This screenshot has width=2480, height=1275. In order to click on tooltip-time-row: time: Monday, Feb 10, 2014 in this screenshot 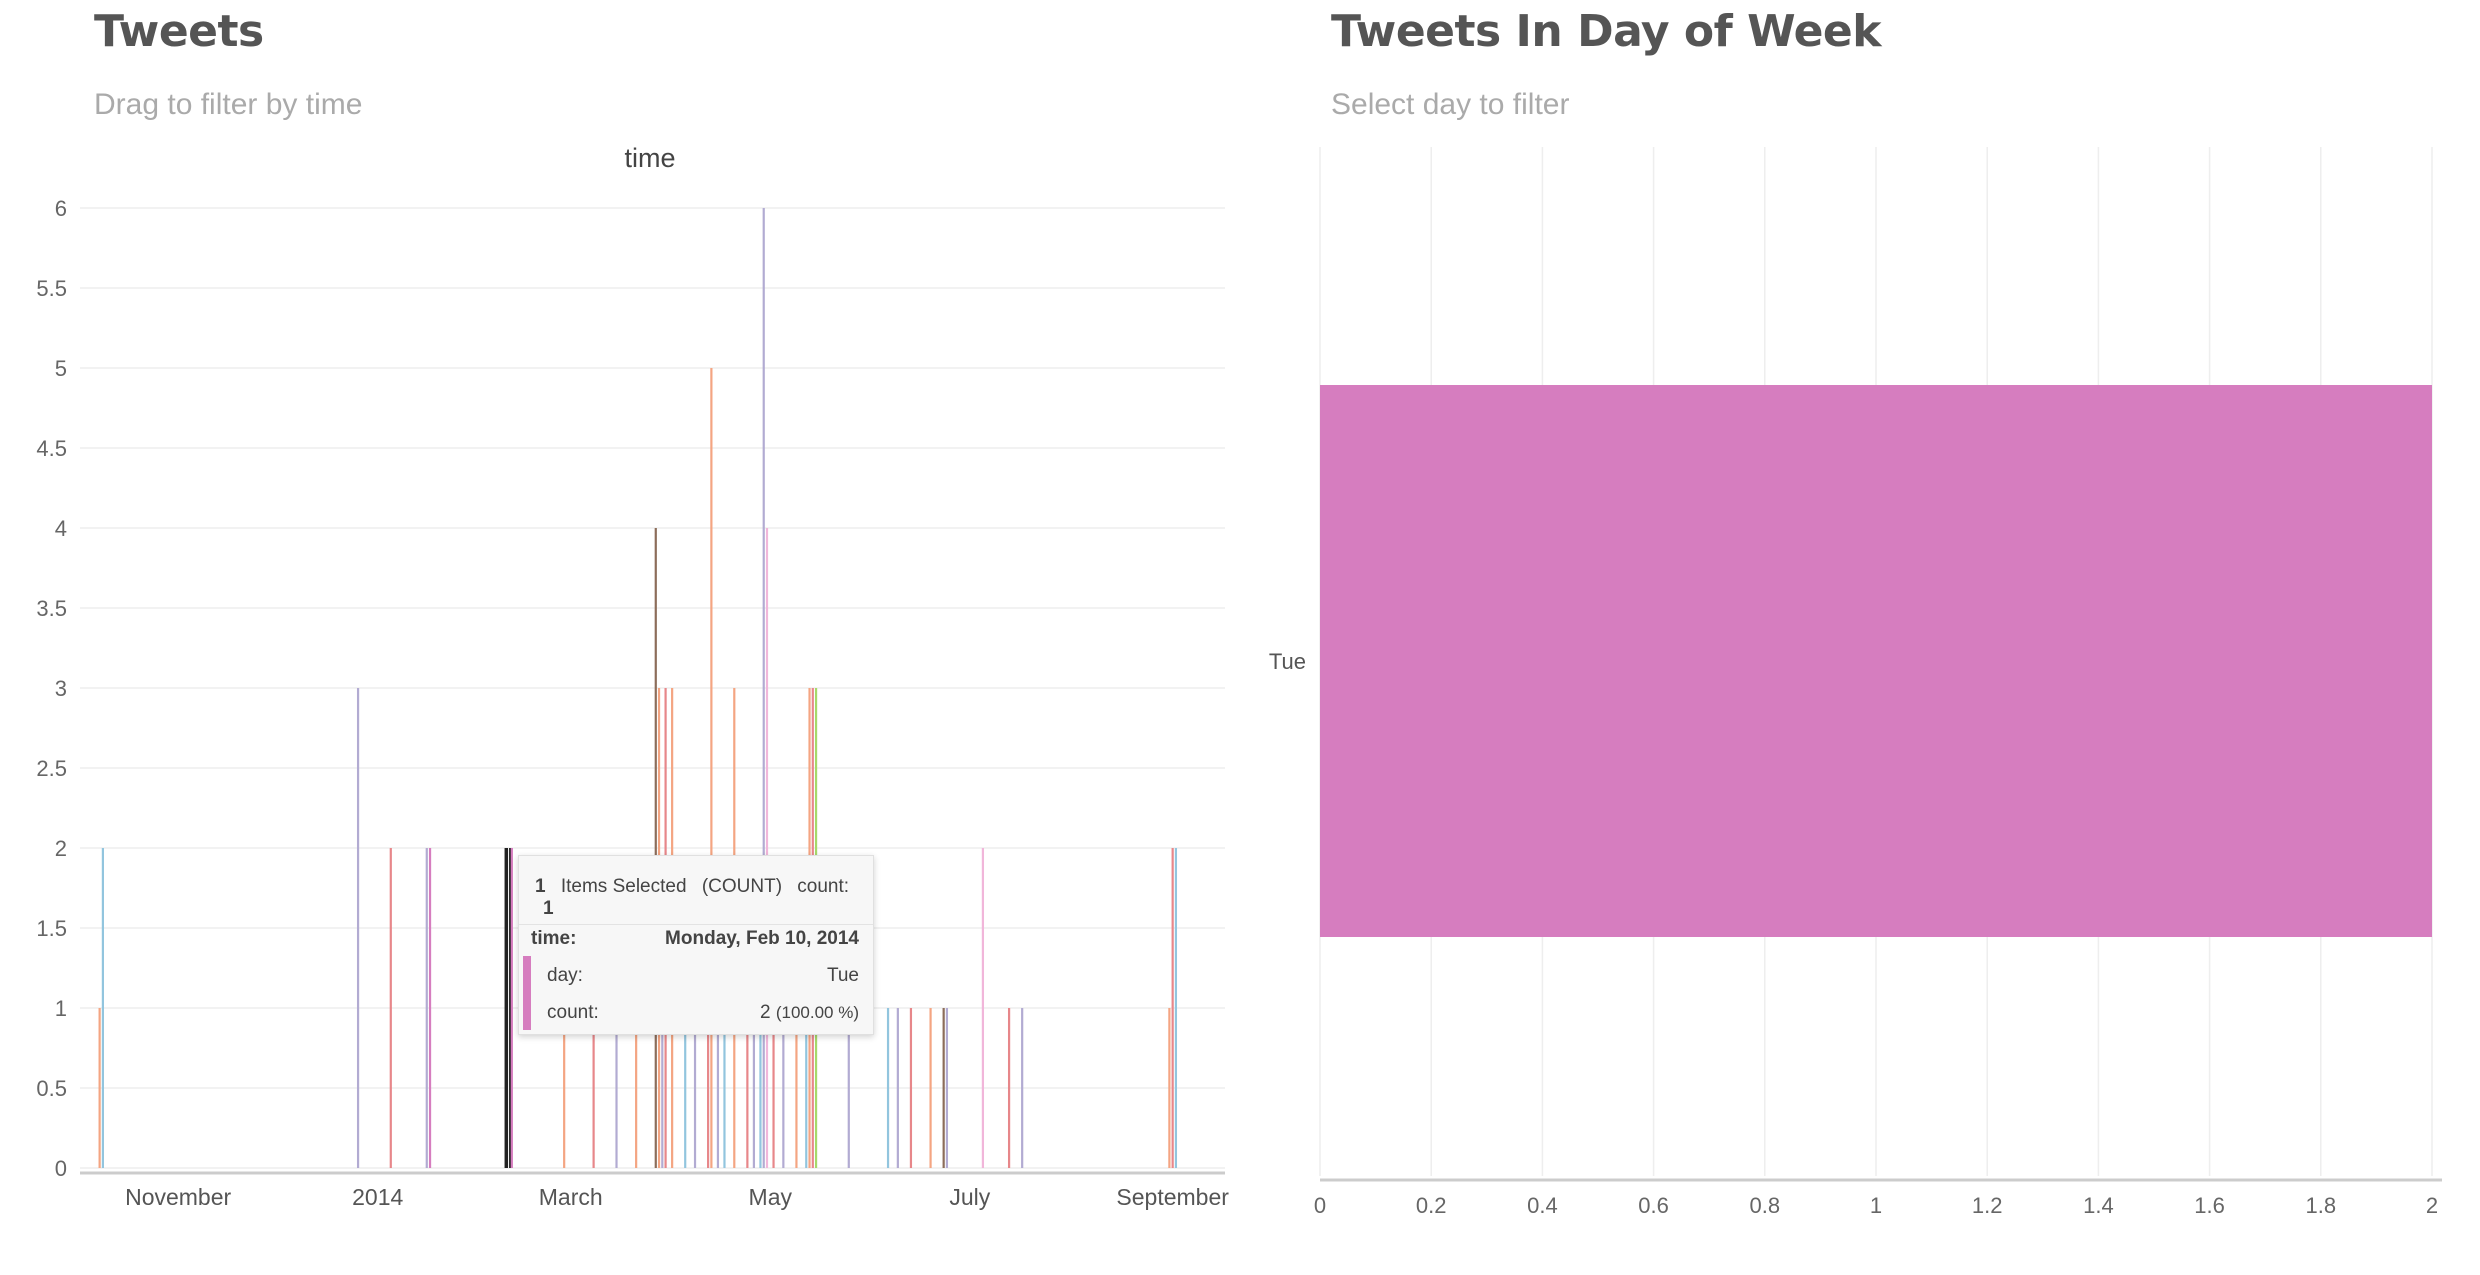, I will do `click(695, 942)`.